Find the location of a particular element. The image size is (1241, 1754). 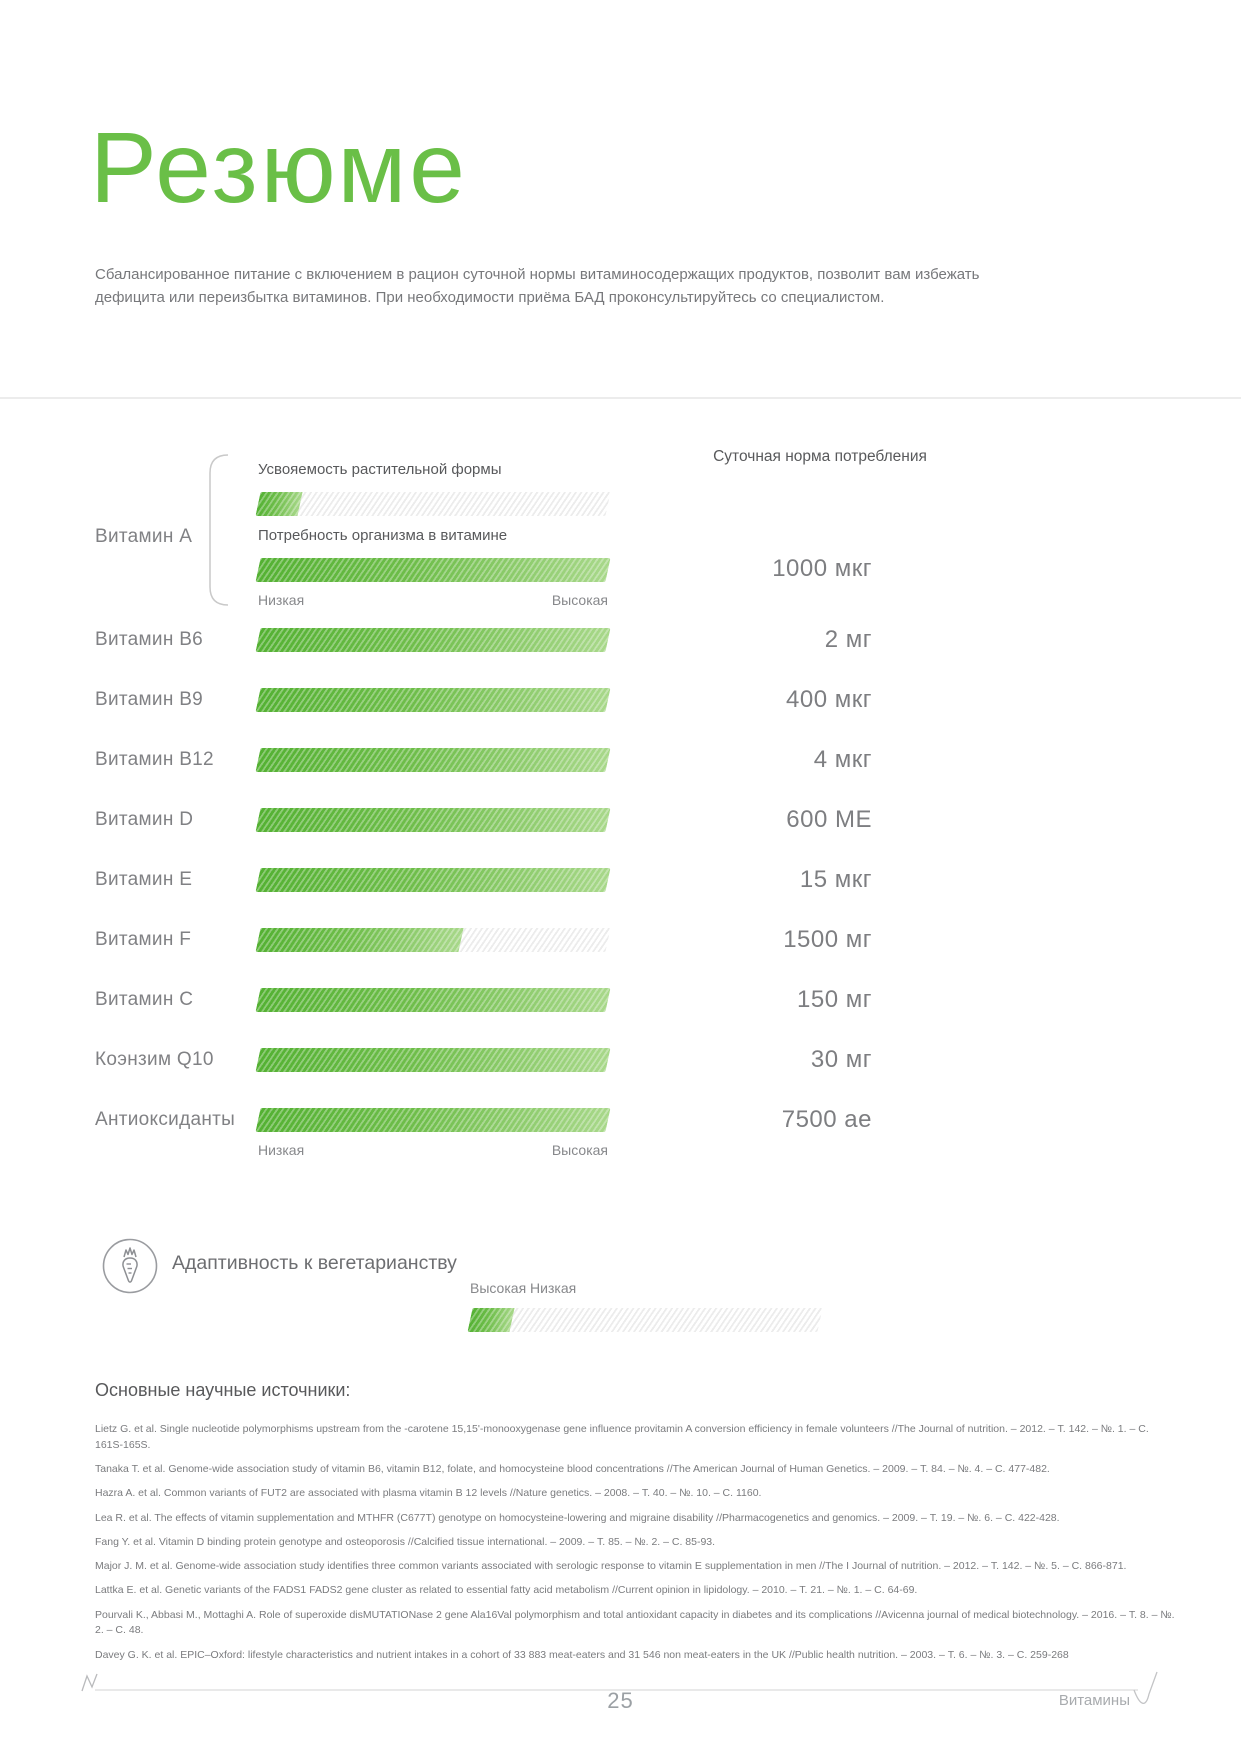

need-bar-vitamin-a is located at coordinates (433, 570).